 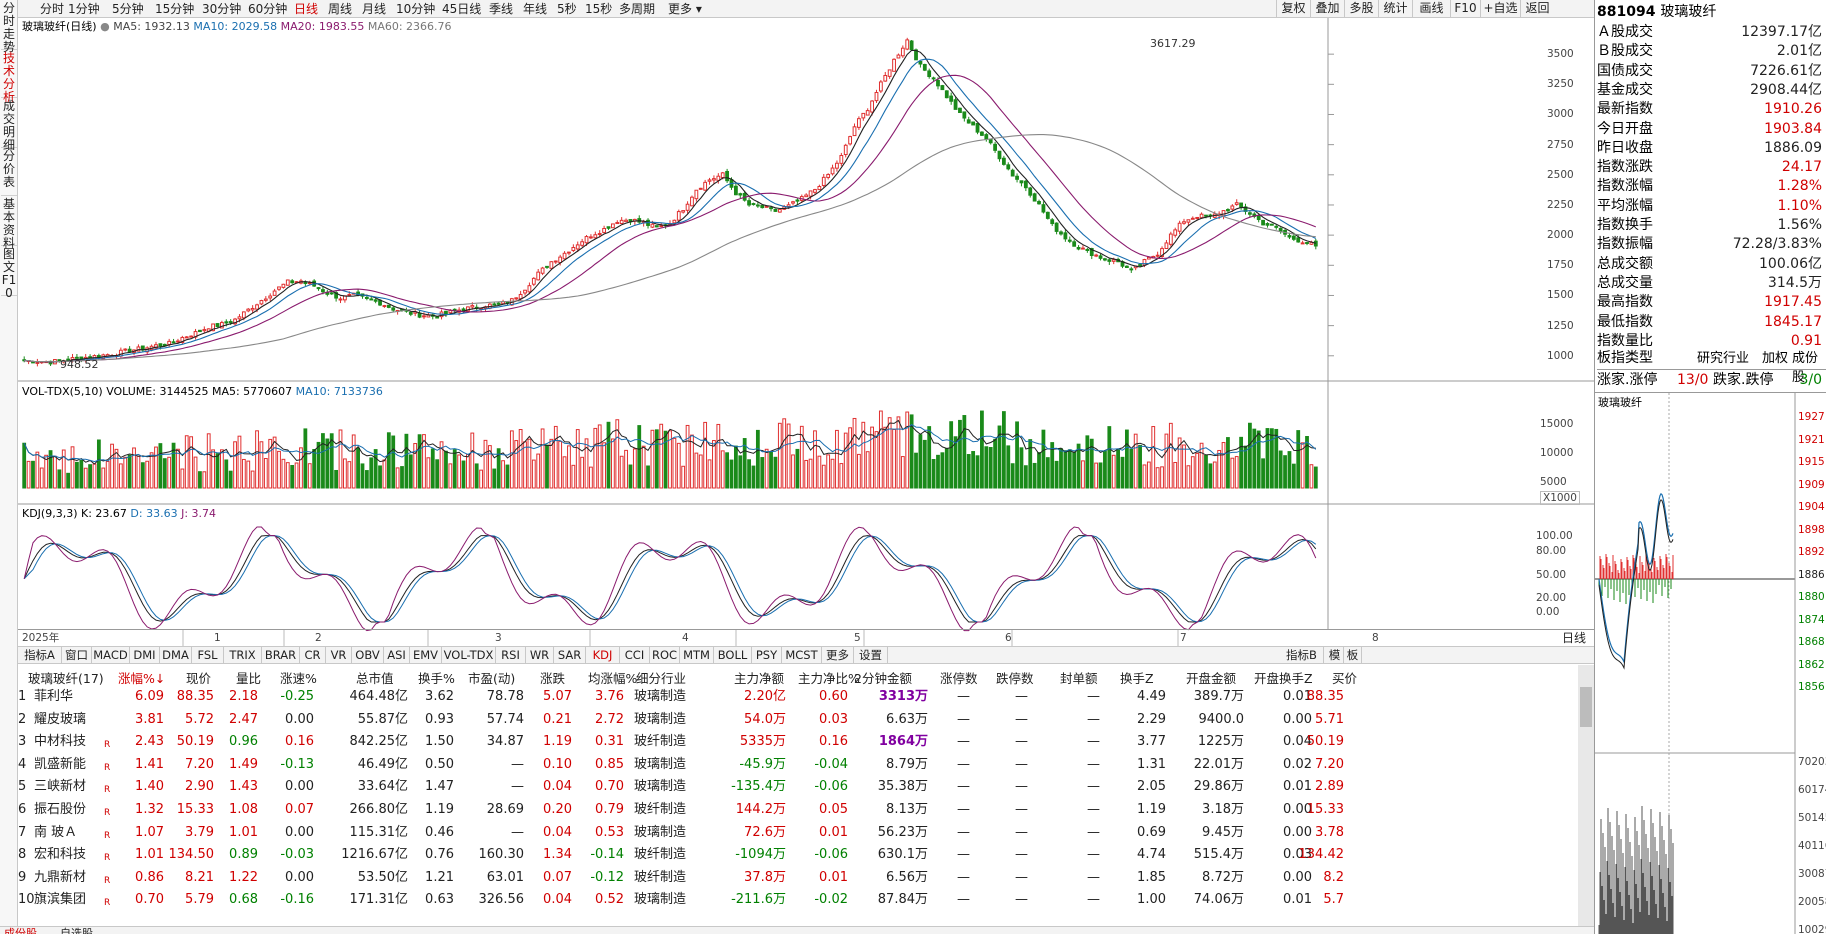 I want to click on add-watchlist-button: +自选, so click(x=1500, y=9).